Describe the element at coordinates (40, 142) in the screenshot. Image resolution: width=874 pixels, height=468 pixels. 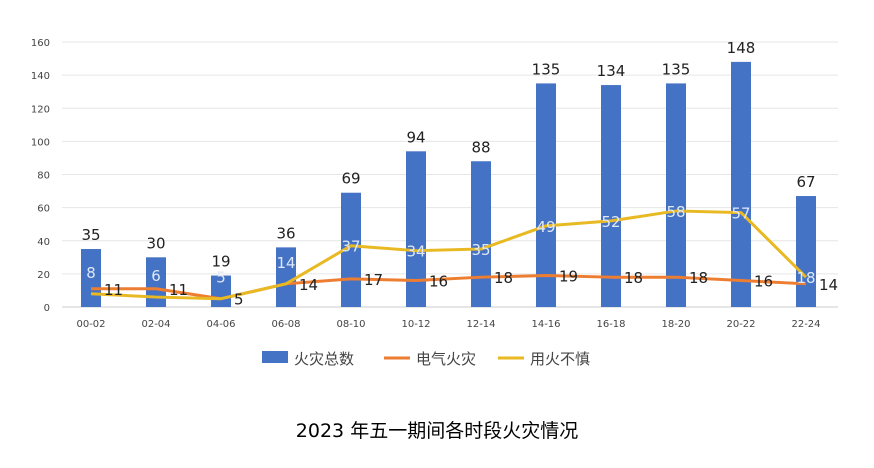
I see `y-tick-label: 100` at that location.